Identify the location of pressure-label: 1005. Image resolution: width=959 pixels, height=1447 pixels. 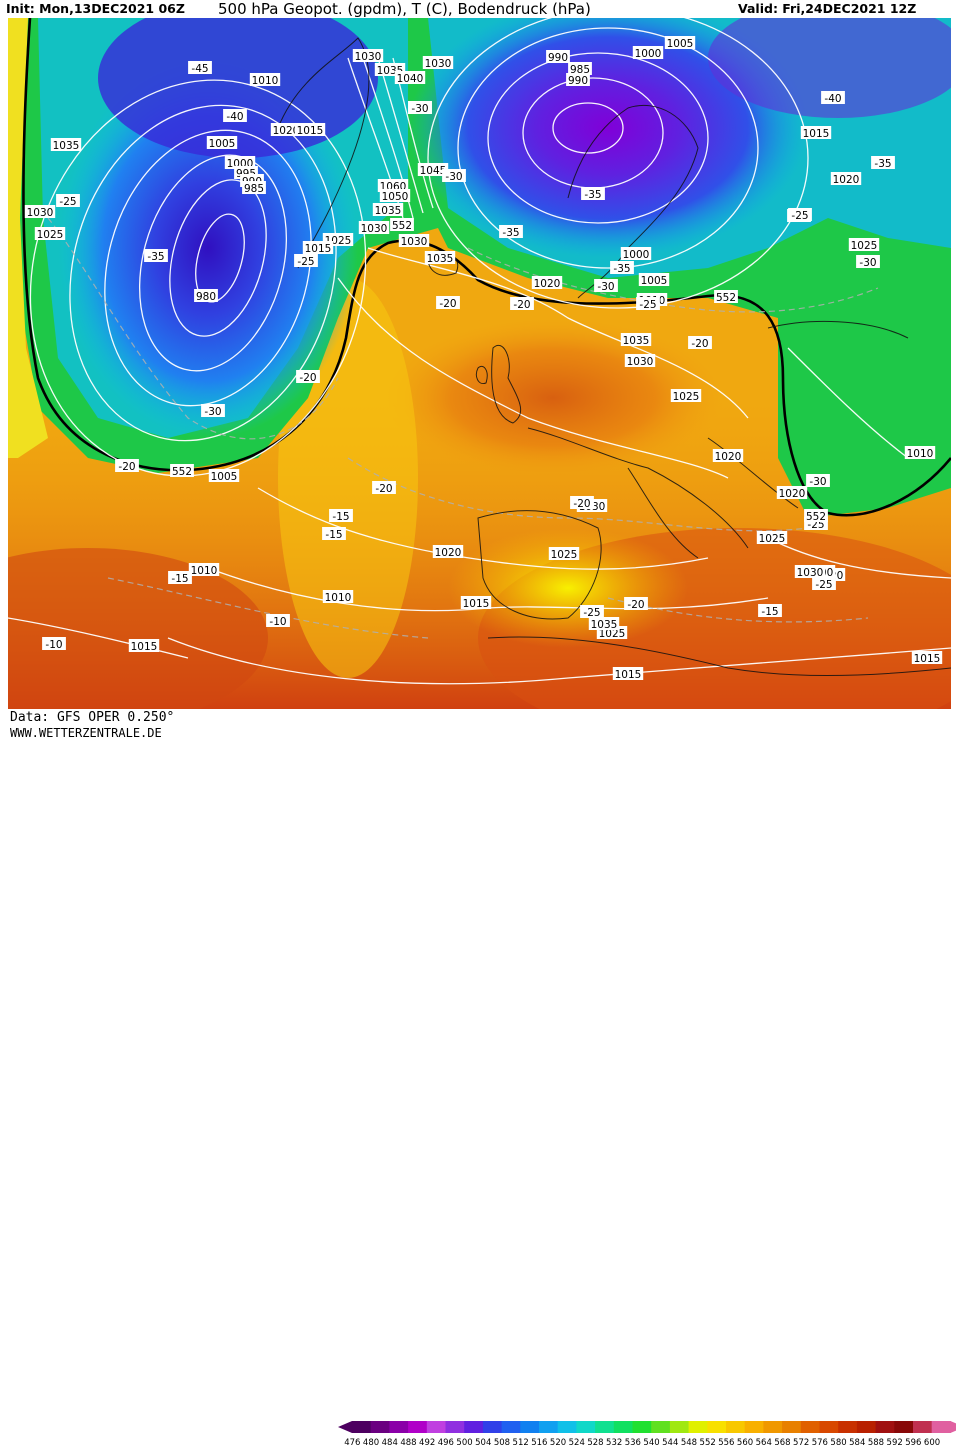
(222, 143).